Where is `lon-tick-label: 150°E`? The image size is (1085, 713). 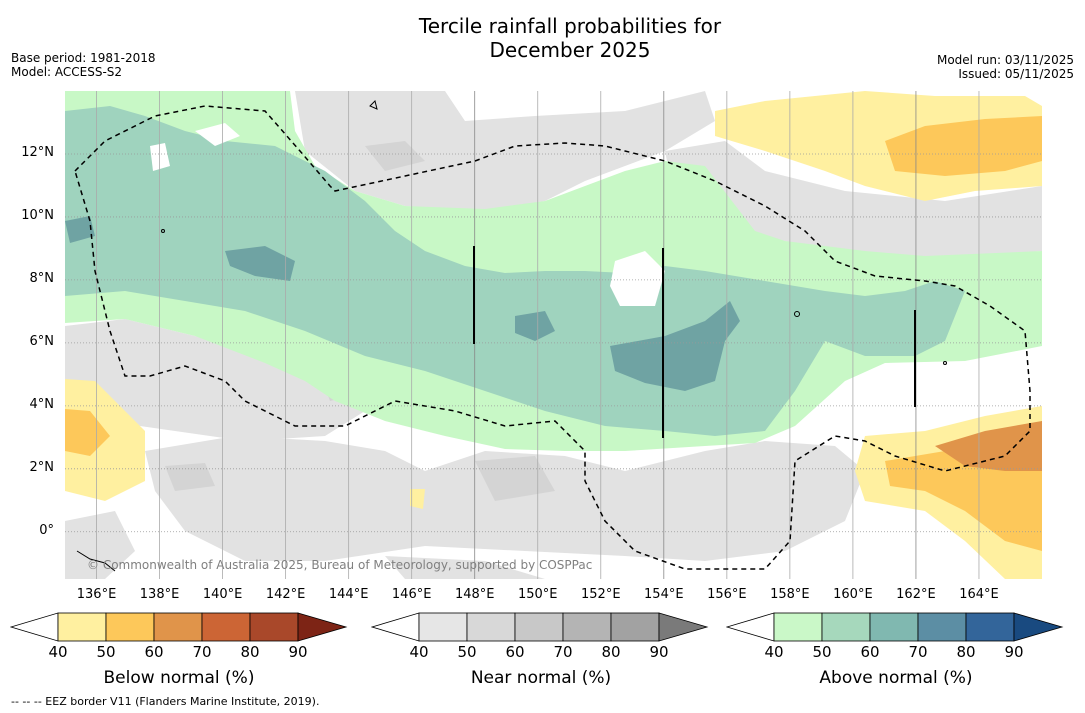
lon-tick-label: 150°E is located at coordinates (537, 594).